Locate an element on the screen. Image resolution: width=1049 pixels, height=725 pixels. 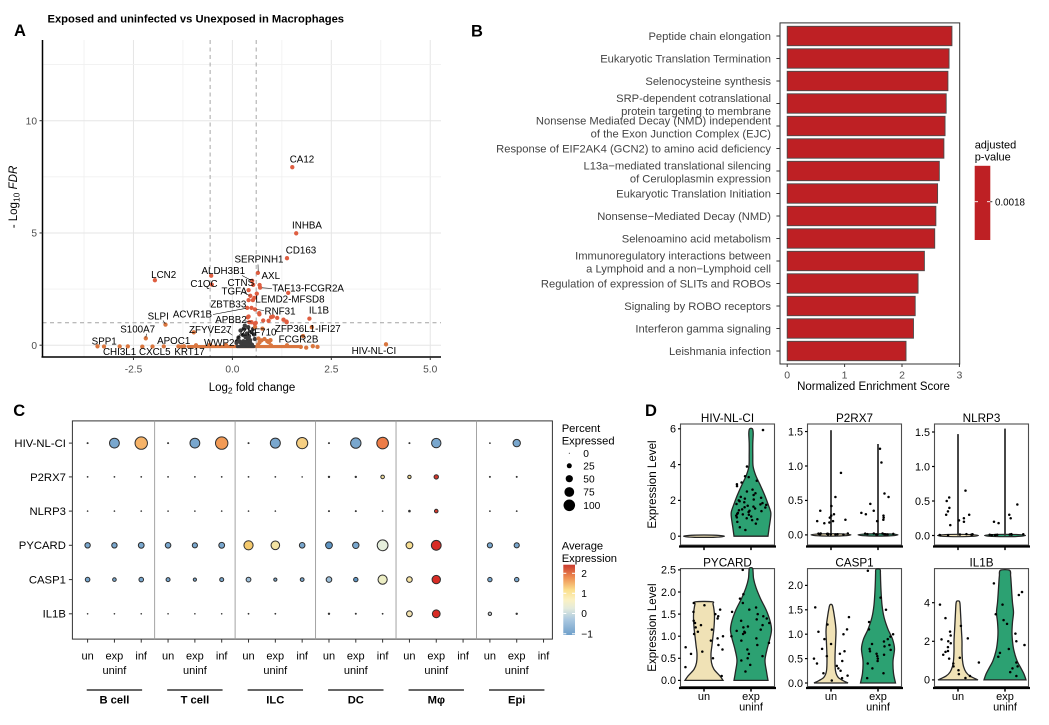
svg-text: Average is located at coordinates (582, 547).